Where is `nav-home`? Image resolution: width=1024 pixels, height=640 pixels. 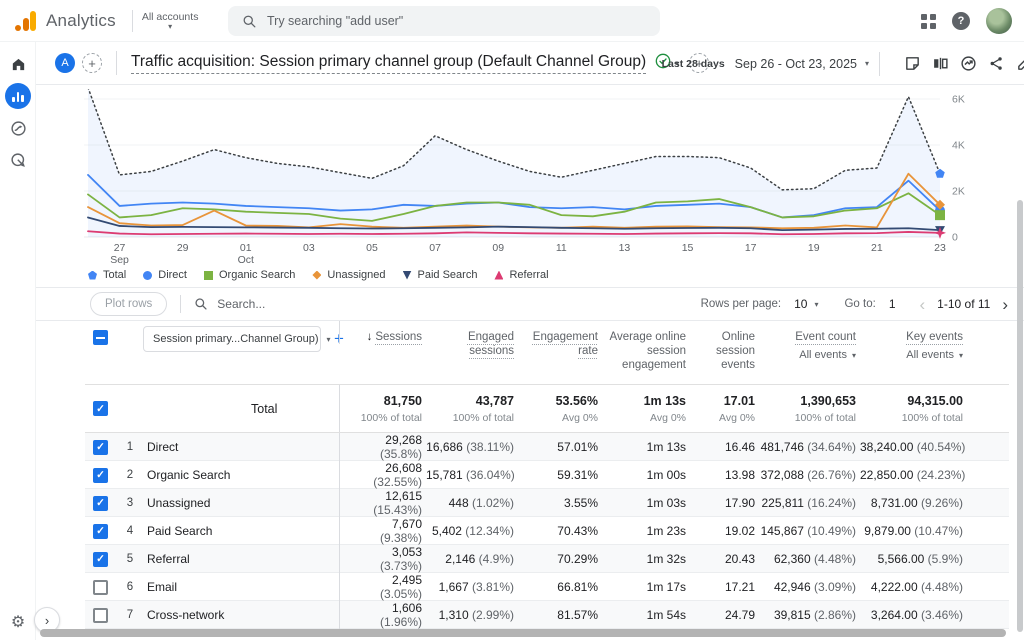 nav-home is located at coordinates (18, 64).